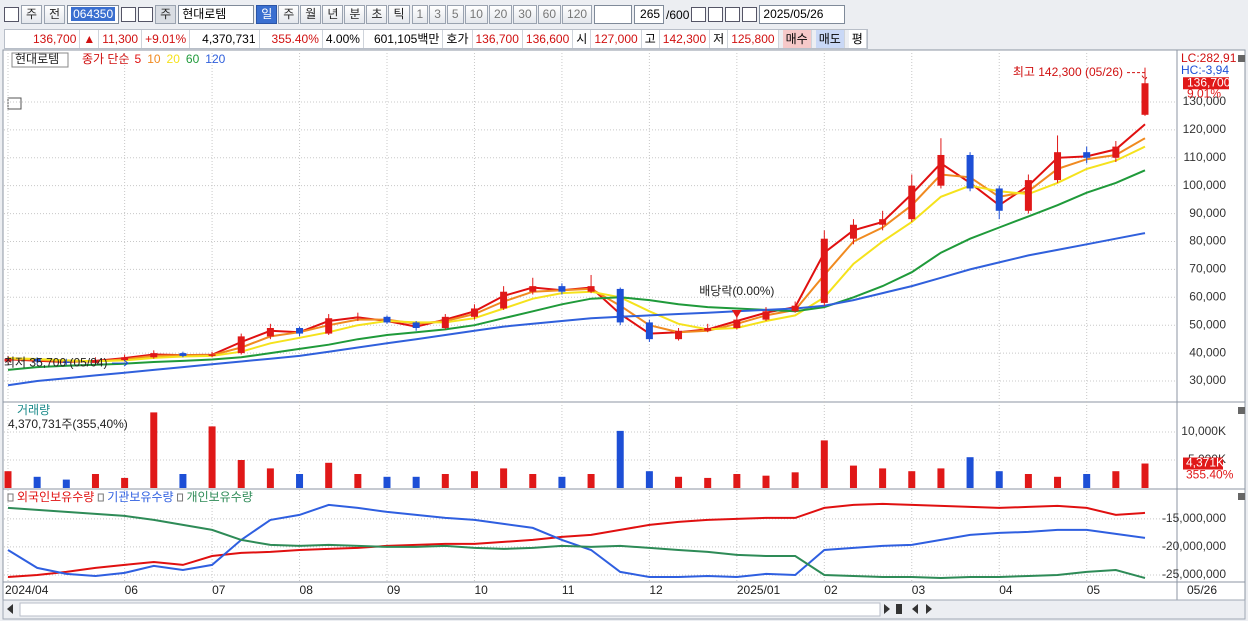 This screenshot has width=1248, height=621. I want to click on code-input: 064350, so click(93, 14).